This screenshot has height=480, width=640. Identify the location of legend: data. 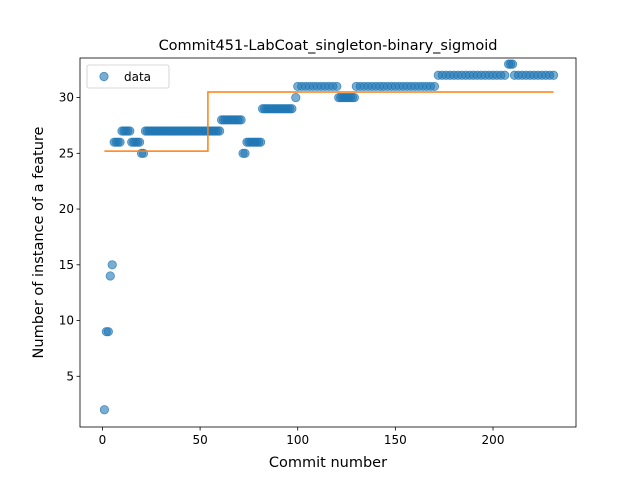
(128, 76).